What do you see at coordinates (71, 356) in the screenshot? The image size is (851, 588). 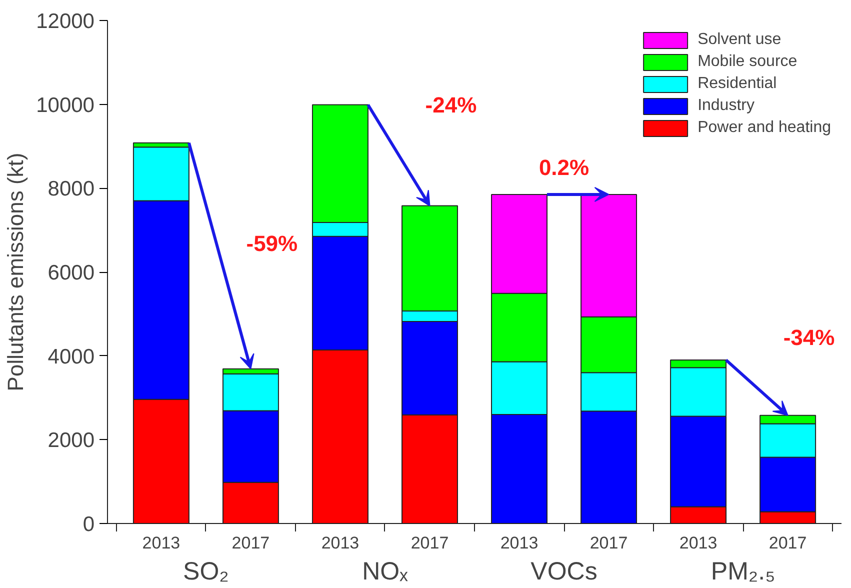 I see `y-tick-label: 4000` at bounding box center [71, 356].